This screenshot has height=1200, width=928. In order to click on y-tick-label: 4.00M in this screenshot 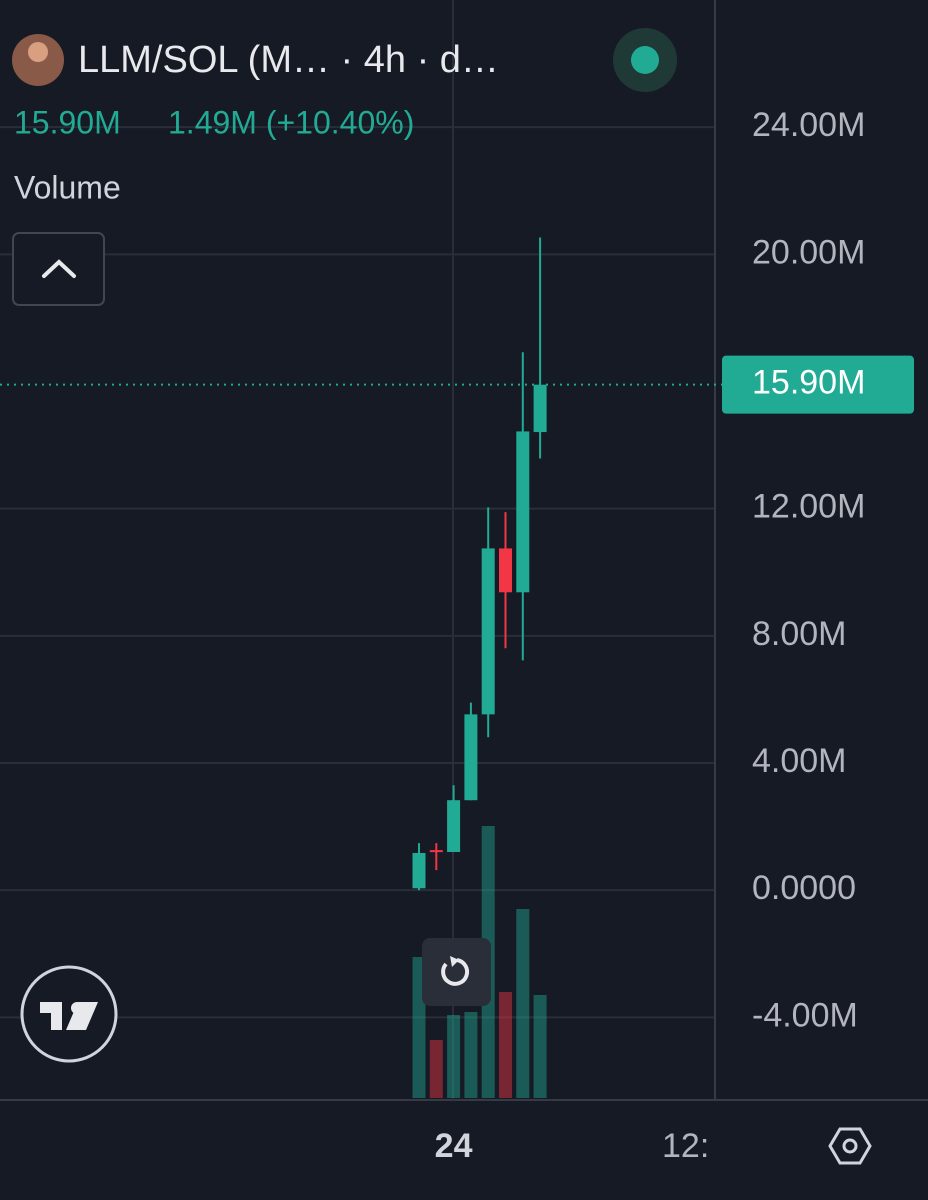, I will do `click(799, 761)`.